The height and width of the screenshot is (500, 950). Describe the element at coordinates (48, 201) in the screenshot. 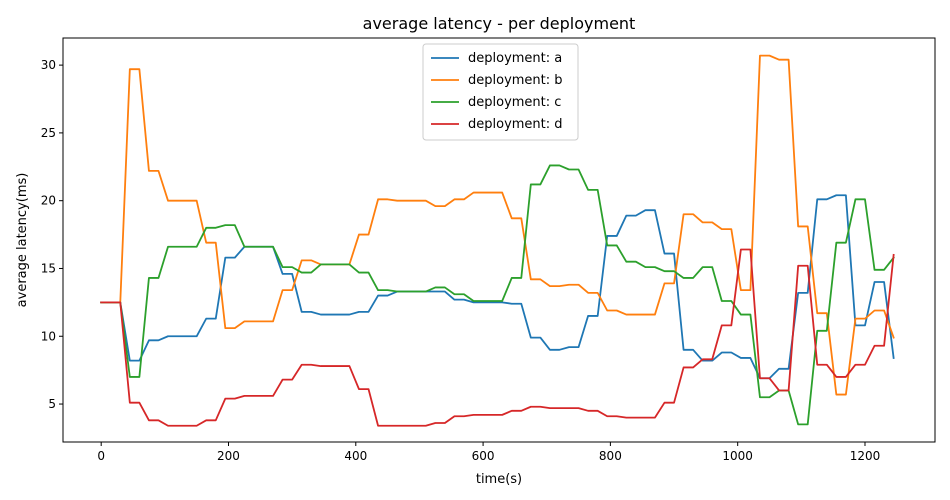

I see `y-tick-label: 20` at that location.